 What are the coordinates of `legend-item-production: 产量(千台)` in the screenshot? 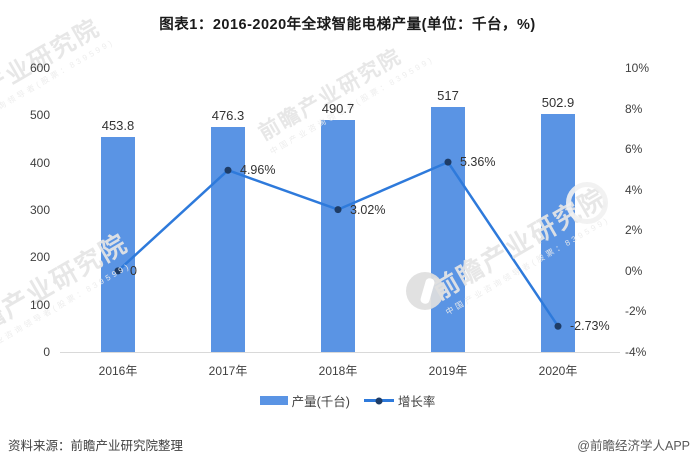 It's located at (304, 400).